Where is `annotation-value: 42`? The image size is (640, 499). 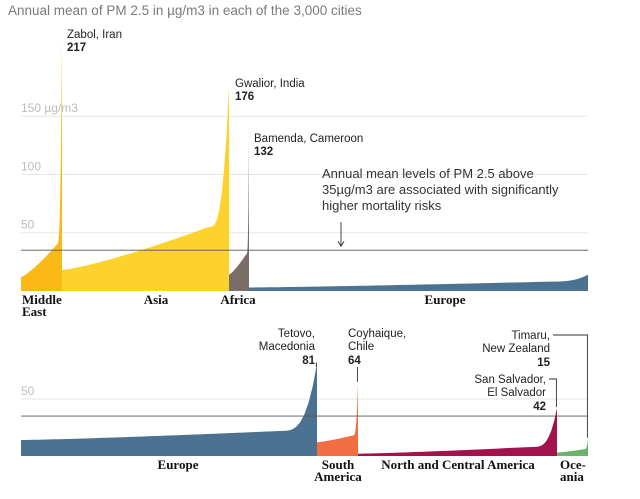 annotation-value: 42 is located at coordinates (539, 407).